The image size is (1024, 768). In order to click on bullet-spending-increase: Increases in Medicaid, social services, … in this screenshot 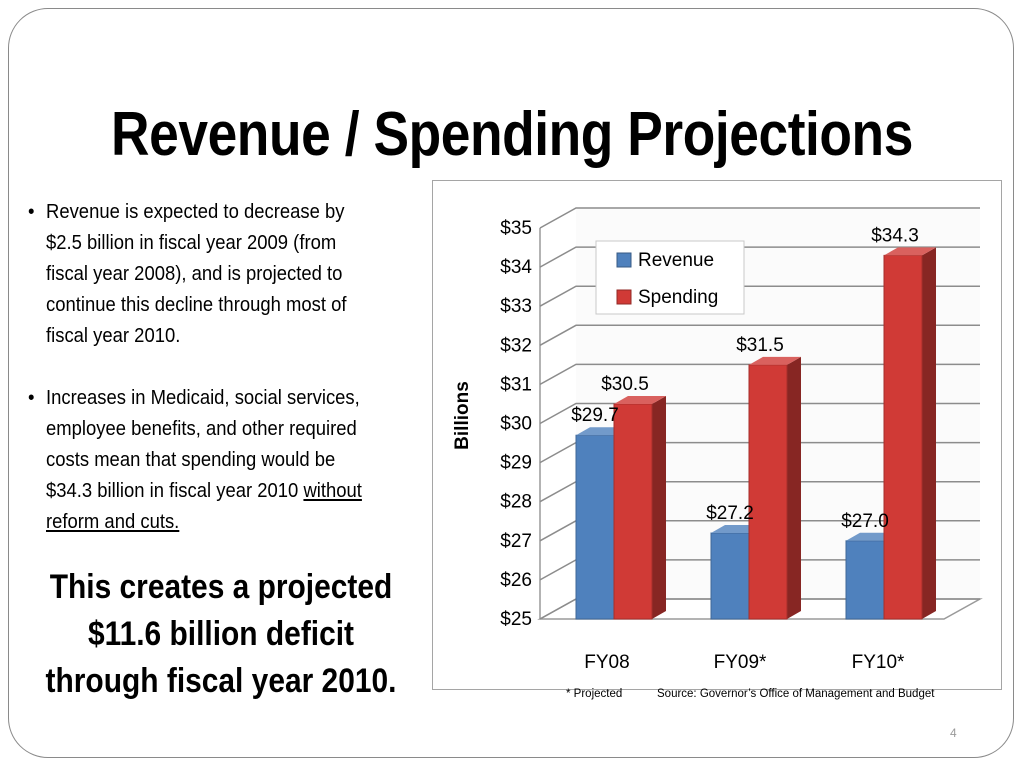, I will do `click(201, 459)`.